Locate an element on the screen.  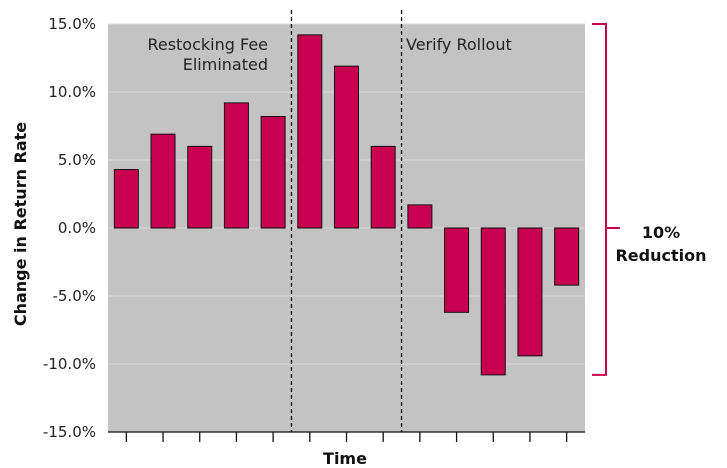
y-tick-label: 10.0% is located at coordinates (72, 92).